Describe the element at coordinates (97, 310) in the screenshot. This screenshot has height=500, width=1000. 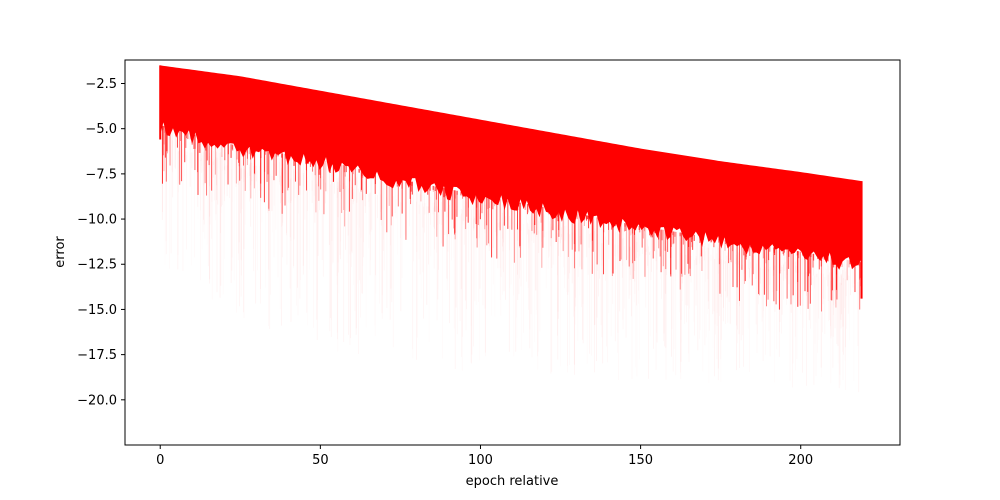
I see `y-tick-label: −15.0` at that location.